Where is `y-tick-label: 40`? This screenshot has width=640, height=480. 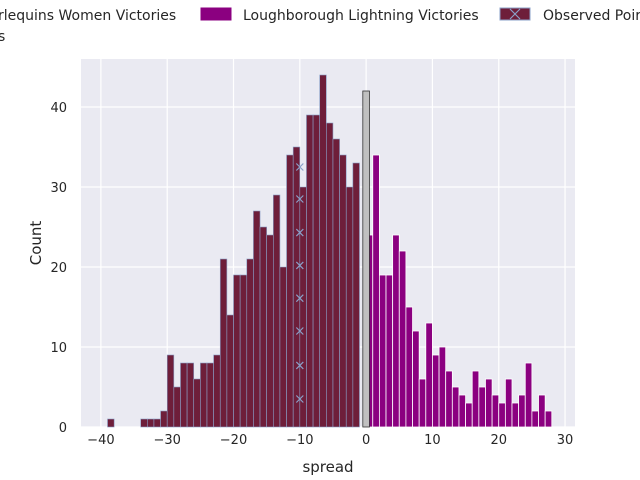
y-tick-label: 40 is located at coordinates (58, 108).